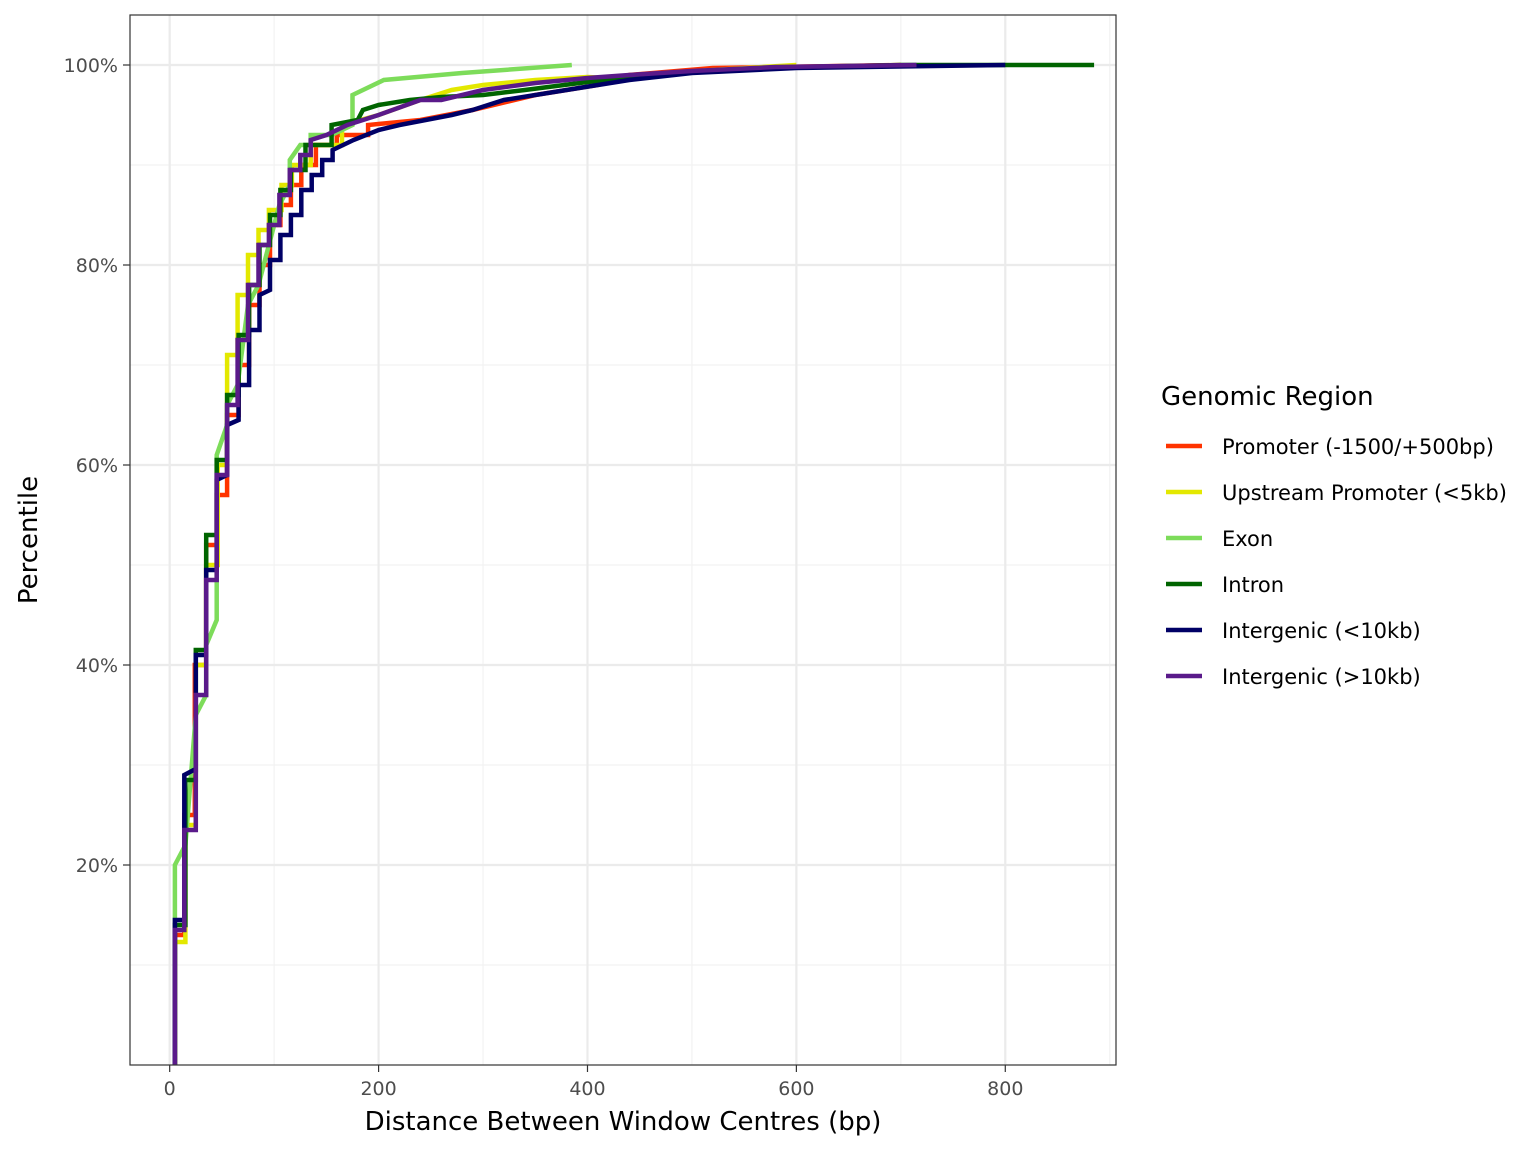 The image size is (1536, 1152). Describe the element at coordinates (796, 1089) in the screenshot. I see `x-tick-label: 600` at that location.